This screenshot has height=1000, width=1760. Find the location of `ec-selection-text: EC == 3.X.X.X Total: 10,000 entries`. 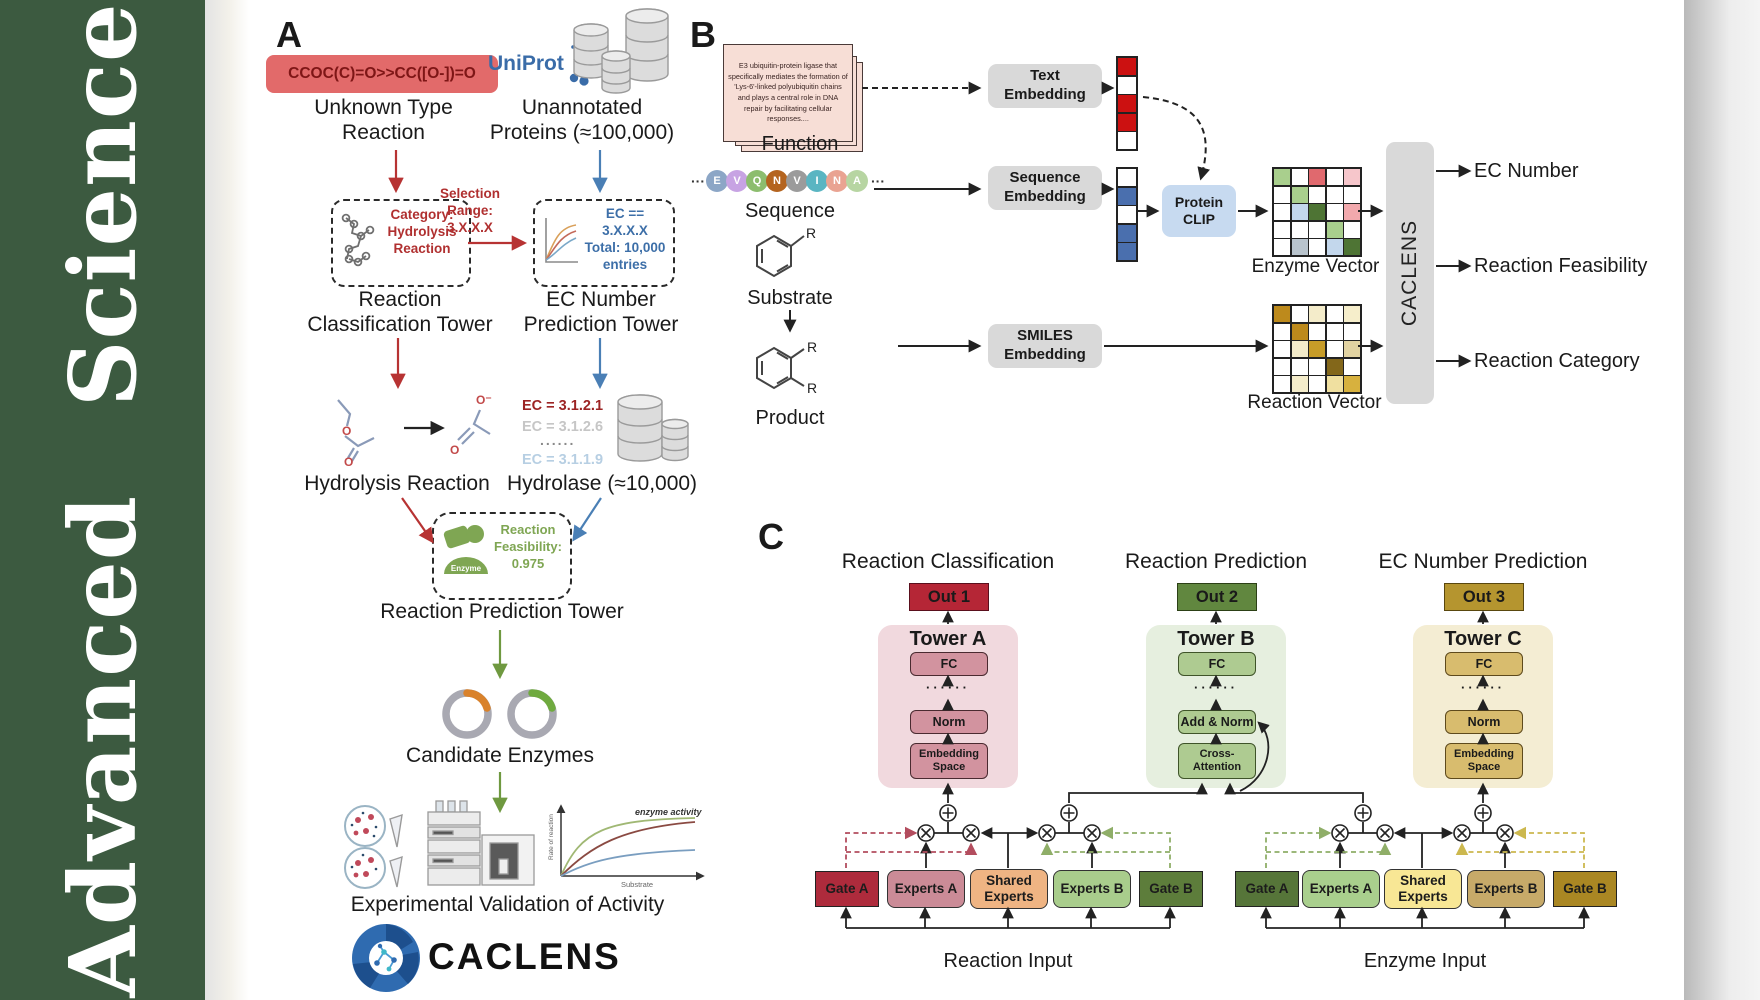

ec-selection-text: EC == 3.X.X.X Total: 10,000 entries is located at coordinates (625, 239).